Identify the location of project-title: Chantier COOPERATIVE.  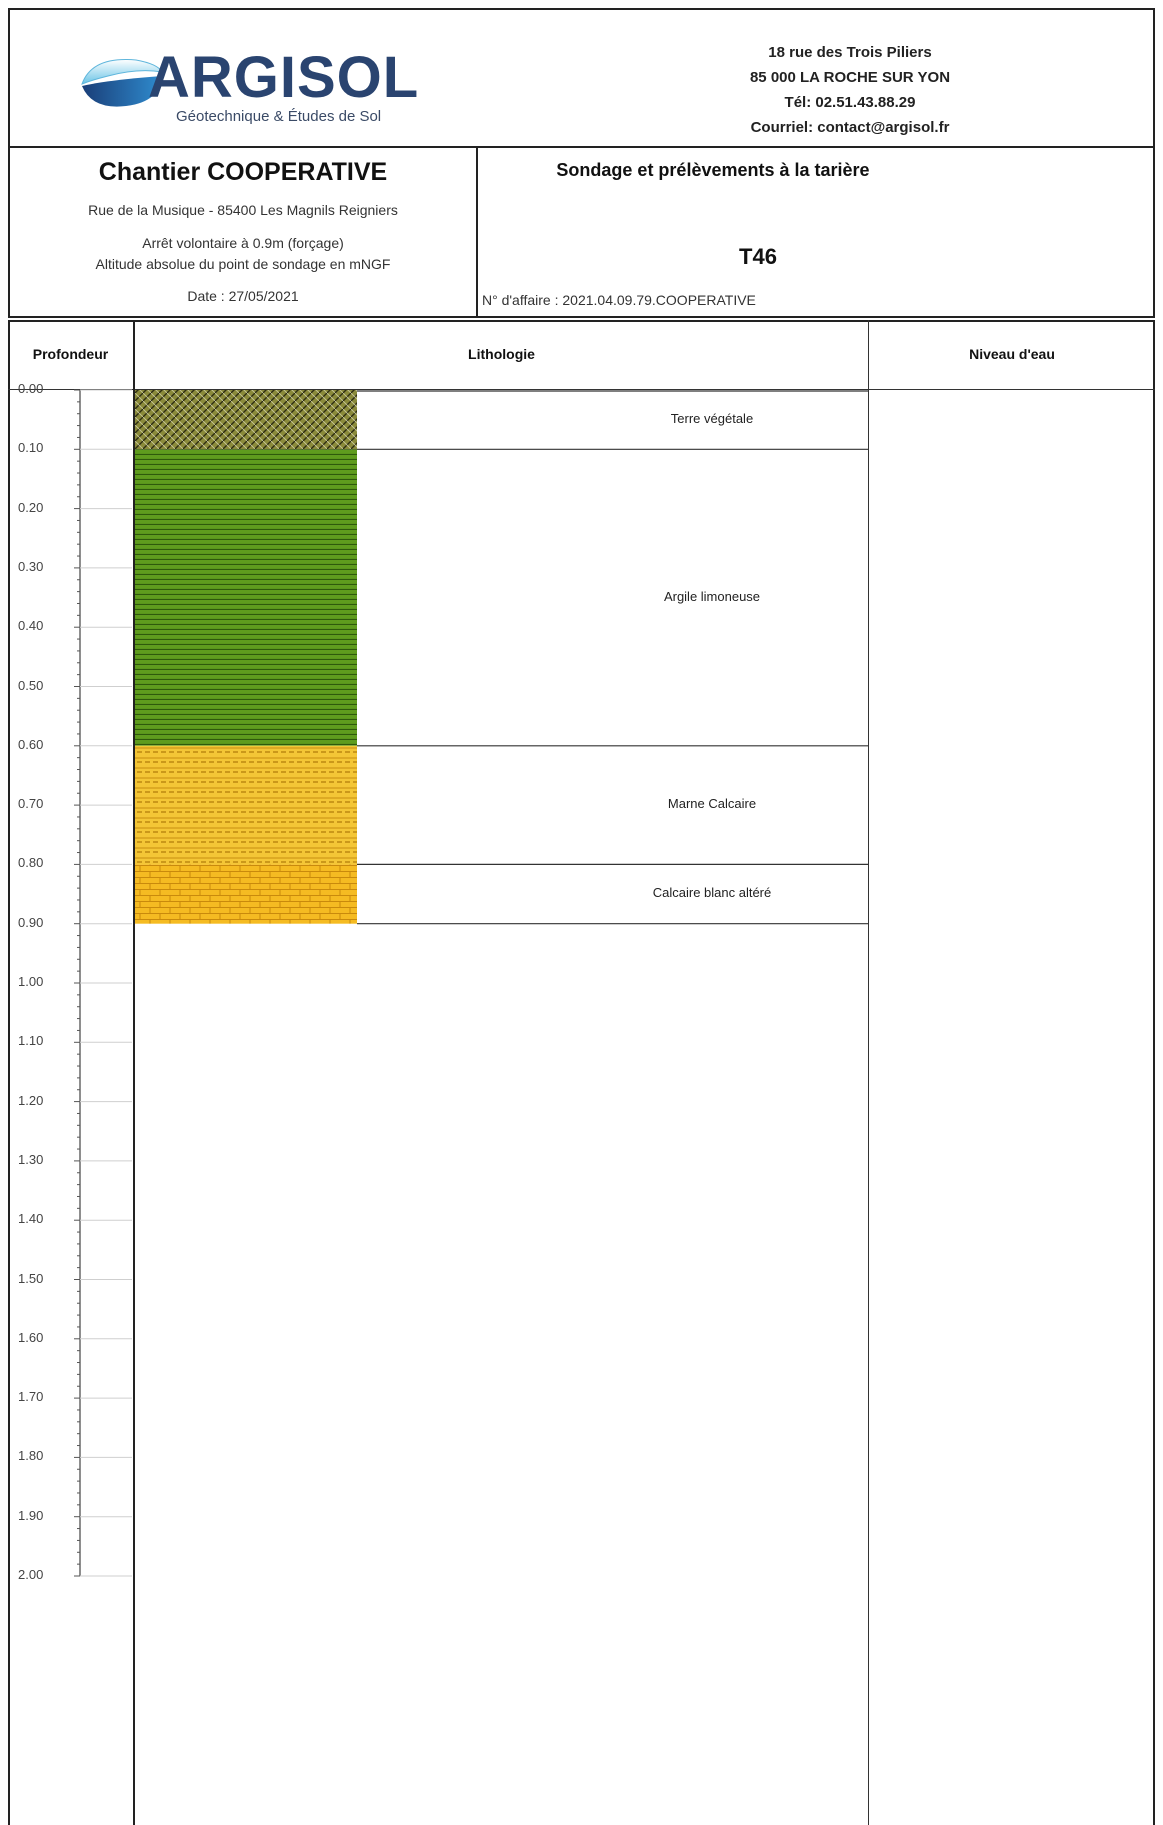
(243, 172).